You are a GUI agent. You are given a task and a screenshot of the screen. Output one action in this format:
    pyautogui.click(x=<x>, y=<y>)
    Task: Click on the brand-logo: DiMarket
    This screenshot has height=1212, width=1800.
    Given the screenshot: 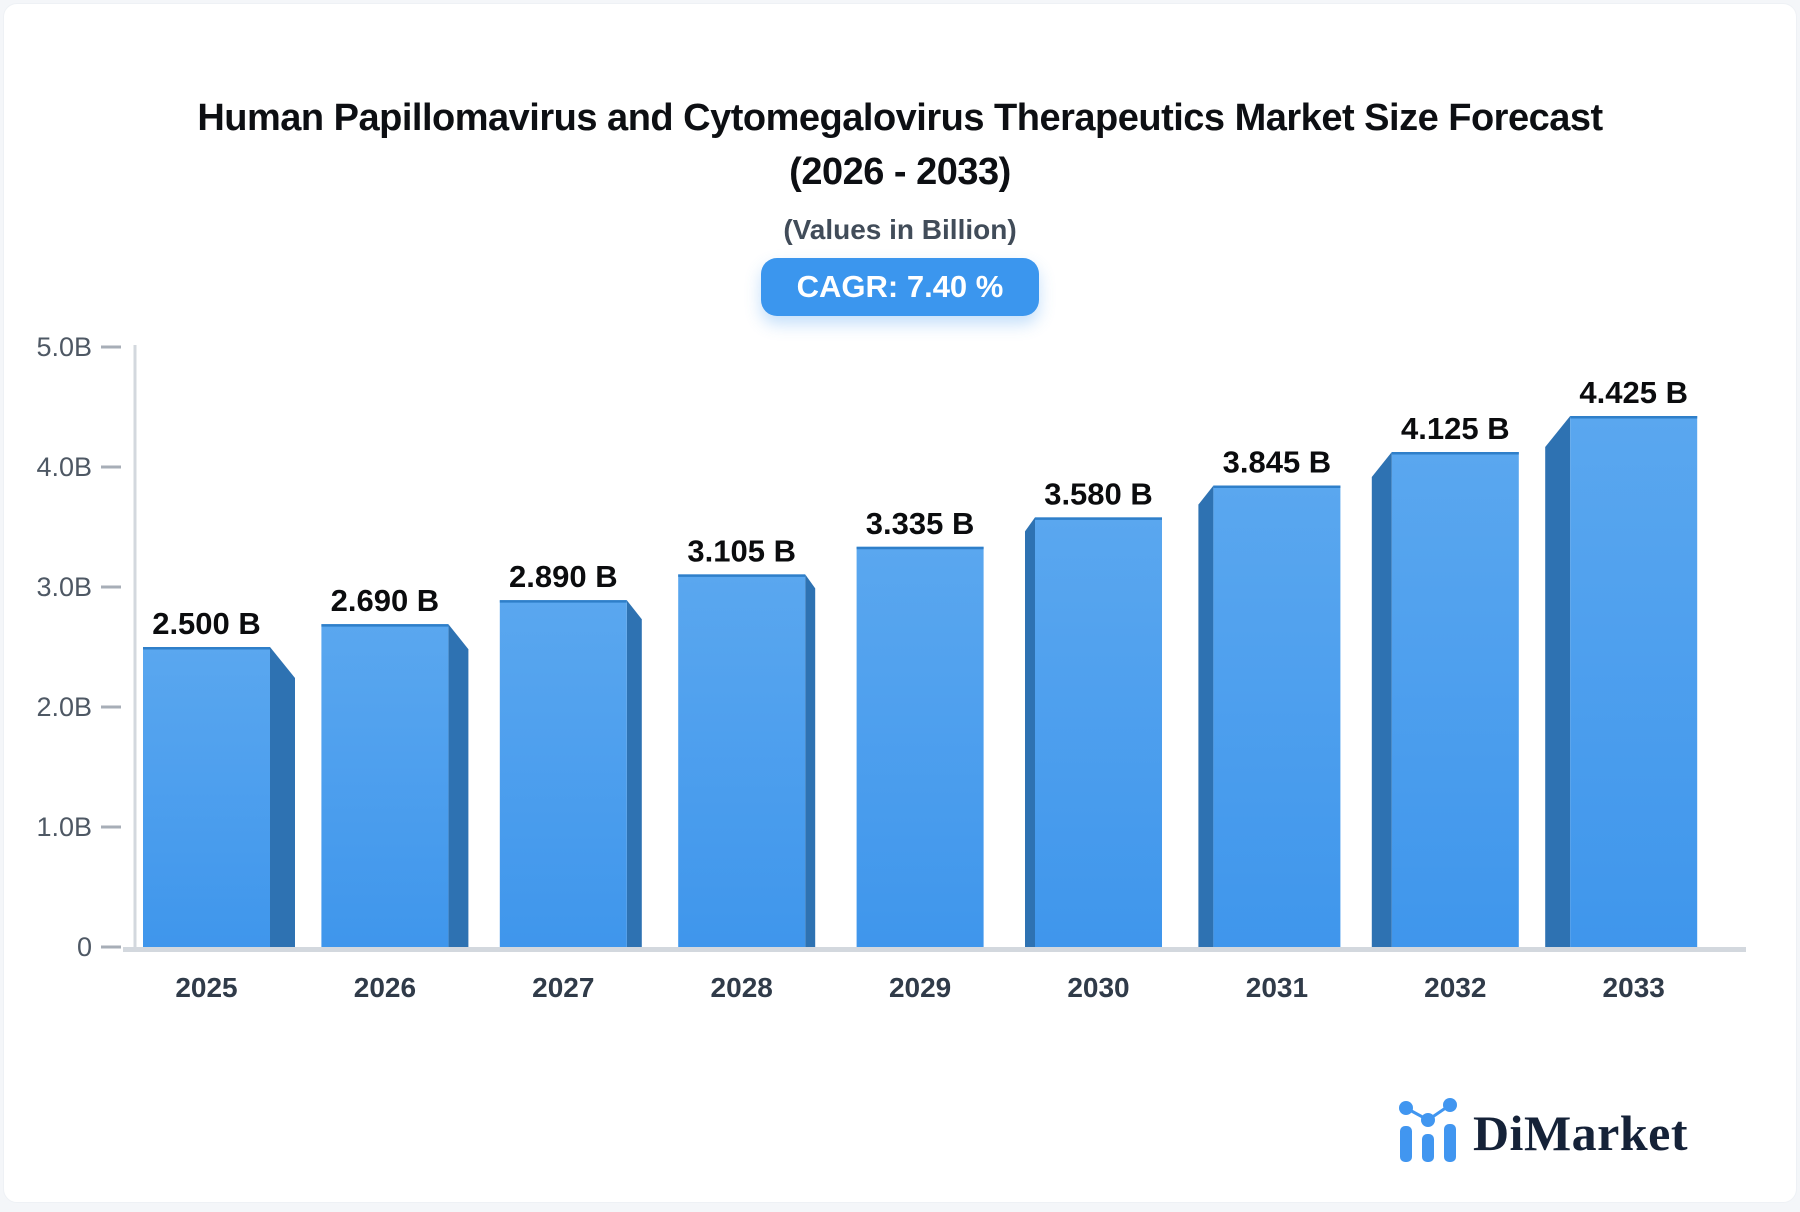 What is the action you would take?
    pyautogui.click(x=1542, y=1129)
    